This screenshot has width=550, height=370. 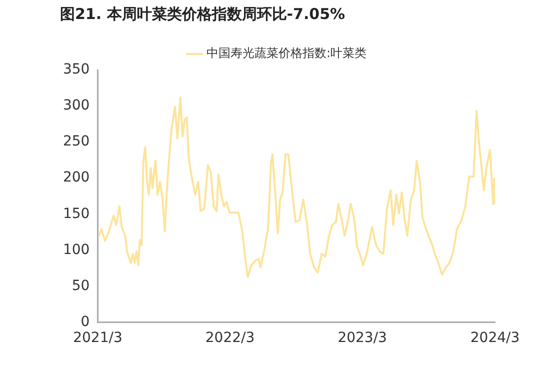 What do you see at coordinates (97, 338) in the screenshot?
I see `x-tick-label: 2021/3` at bounding box center [97, 338].